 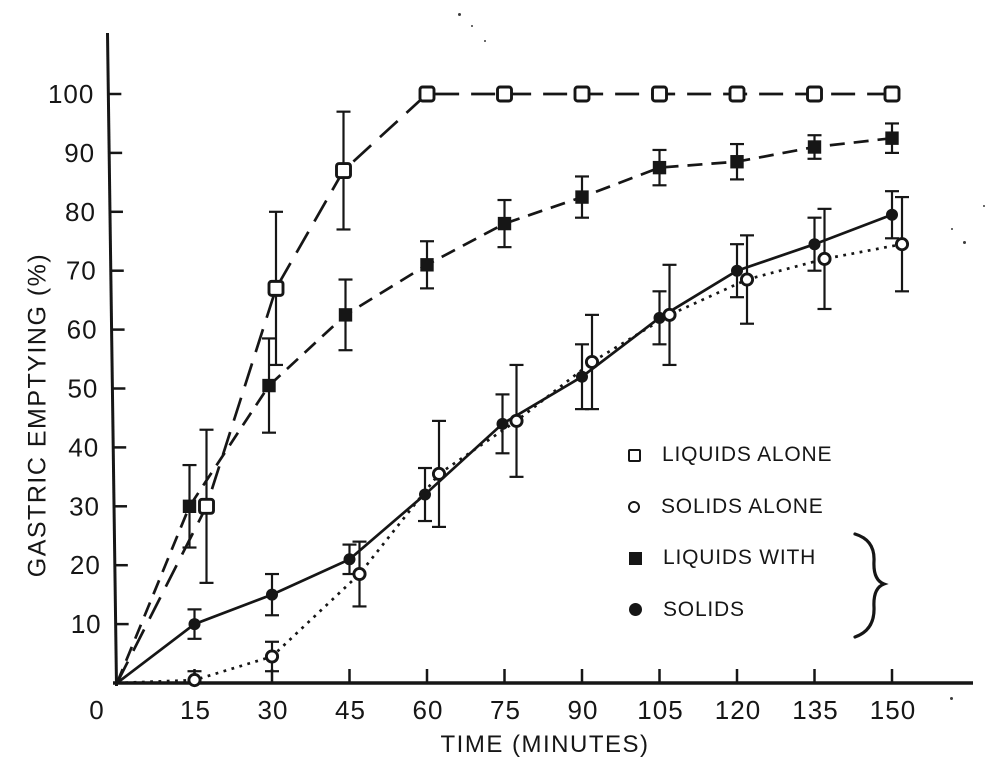 I want to click on filled-circle-marker-icon, so click(x=635, y=609).